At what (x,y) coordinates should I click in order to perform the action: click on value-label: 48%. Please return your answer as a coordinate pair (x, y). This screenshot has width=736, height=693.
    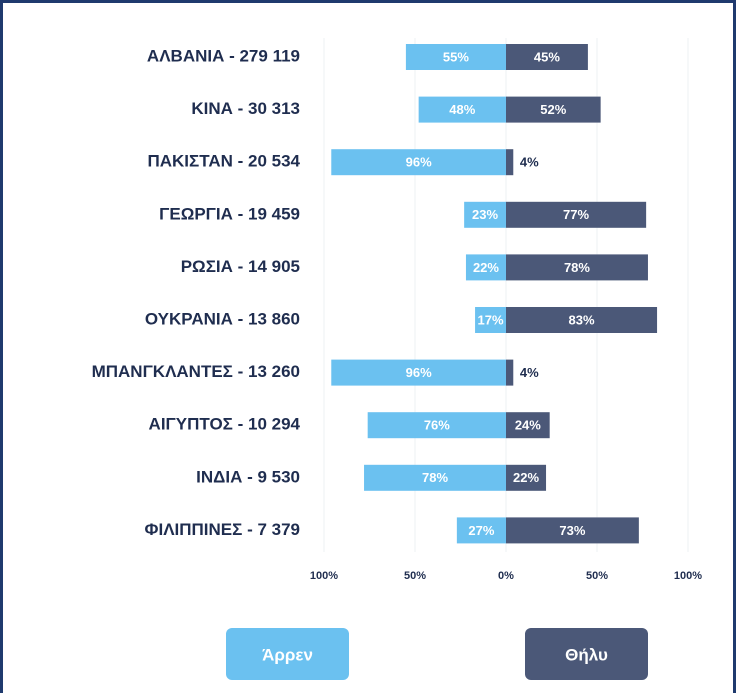
    Looking at the image, I should click on (462, 109).